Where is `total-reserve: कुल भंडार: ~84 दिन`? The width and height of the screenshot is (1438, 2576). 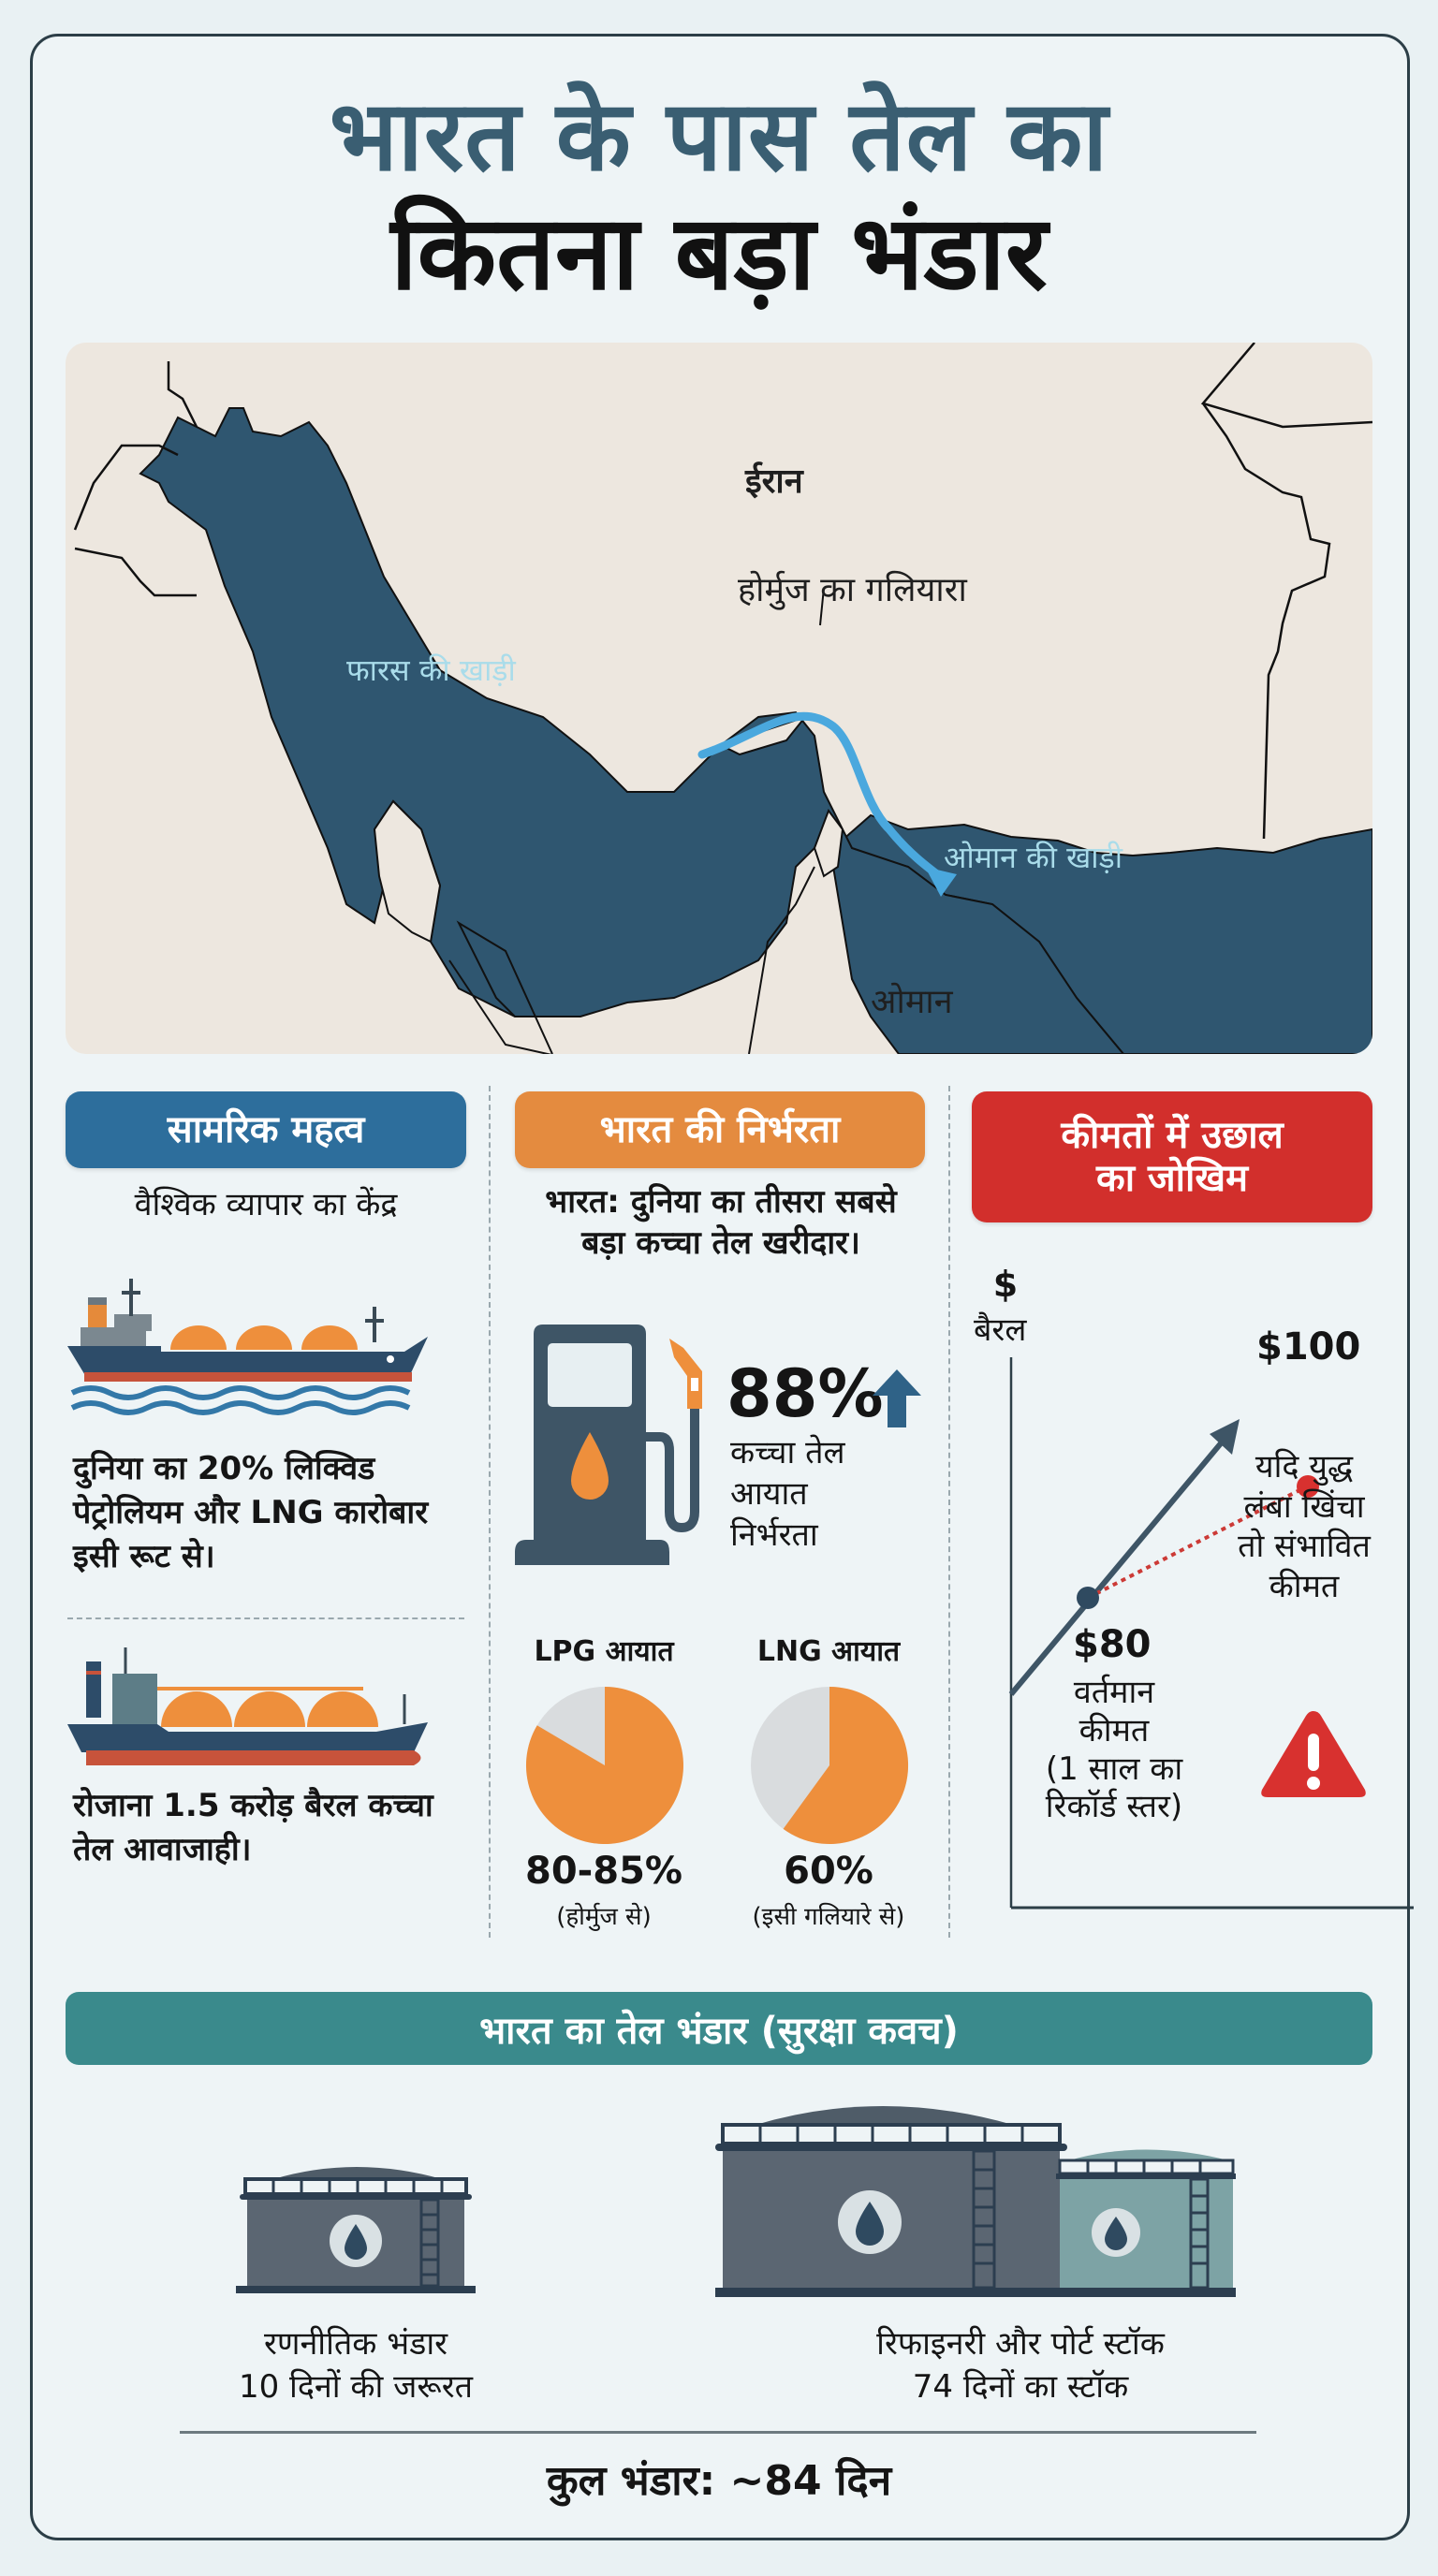 total-reserve: कुल भंडार: ~84 दिन is located at coordinates (719, 2481).